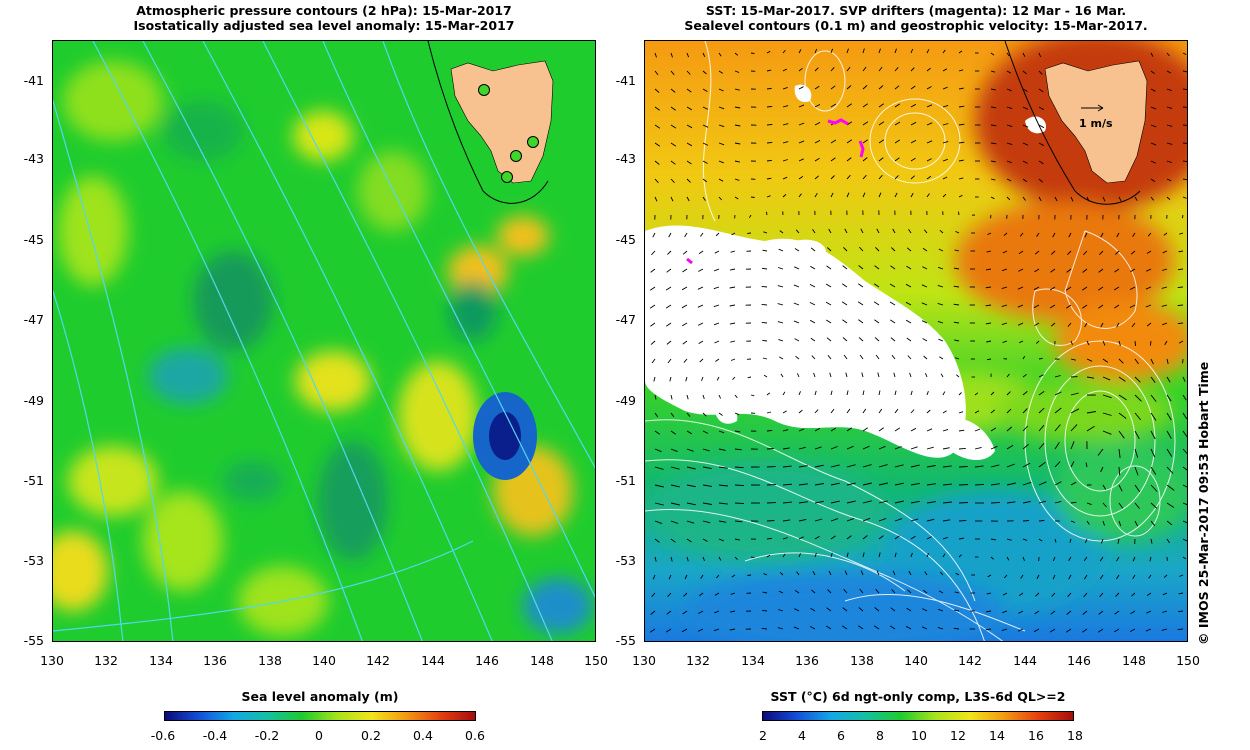  I want to click on right-x-tick: 148, so click(1134, 660).